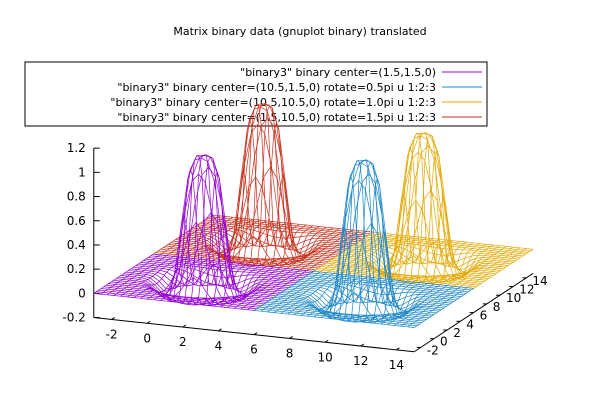 The image size is (600, 400). What do you see at coordinates (444, 342) in the screenshot?
I see `y-tick-label: 0` at bounding box center [444, 342].